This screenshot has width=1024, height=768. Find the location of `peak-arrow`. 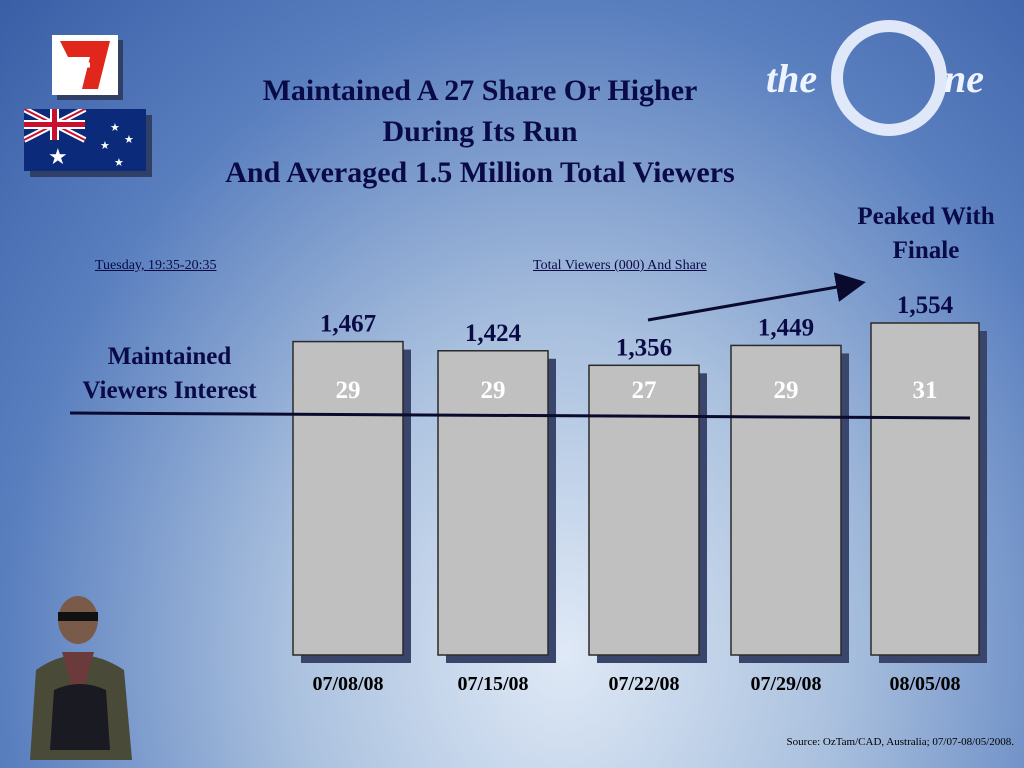

peak-arrow is located at coordinates (756, 297).